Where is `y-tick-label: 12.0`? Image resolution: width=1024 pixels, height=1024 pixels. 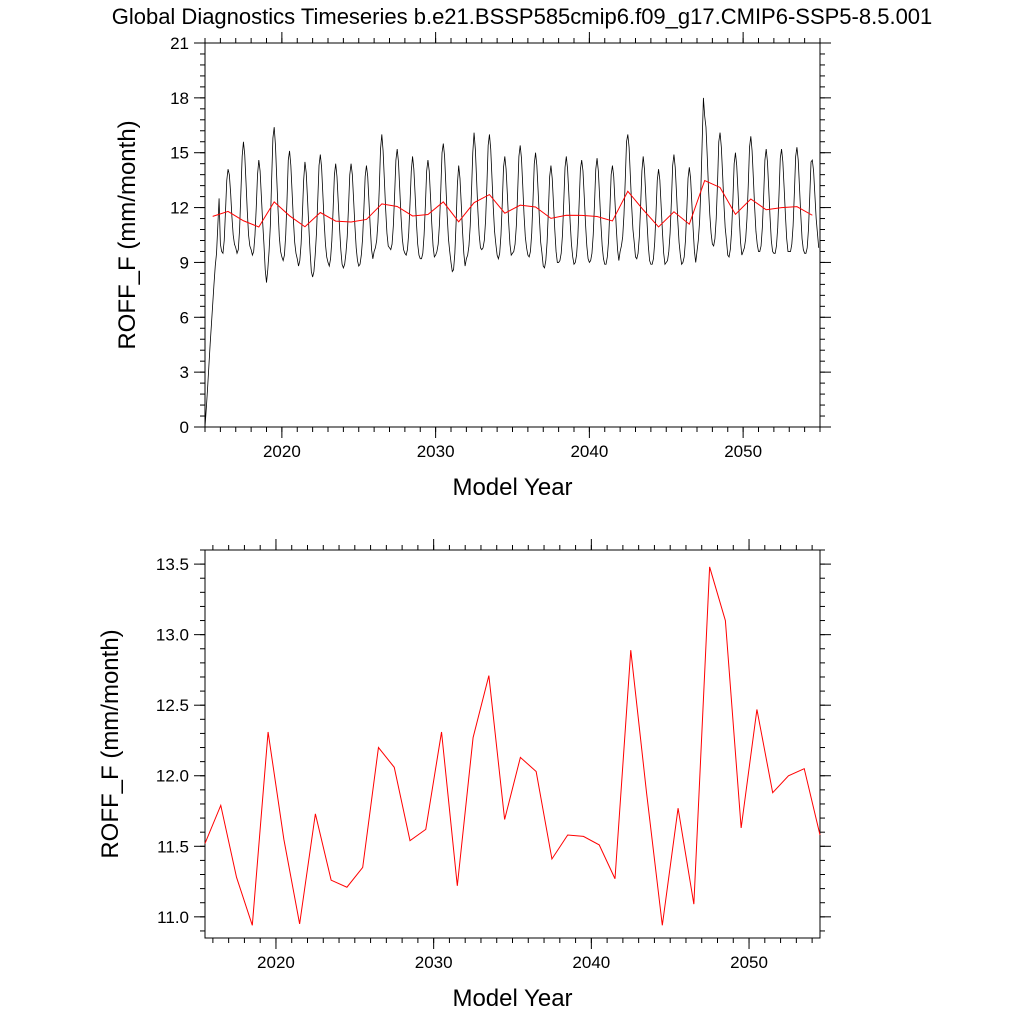 y-tick-label: 12.0 is located at coordinates (172, 776).